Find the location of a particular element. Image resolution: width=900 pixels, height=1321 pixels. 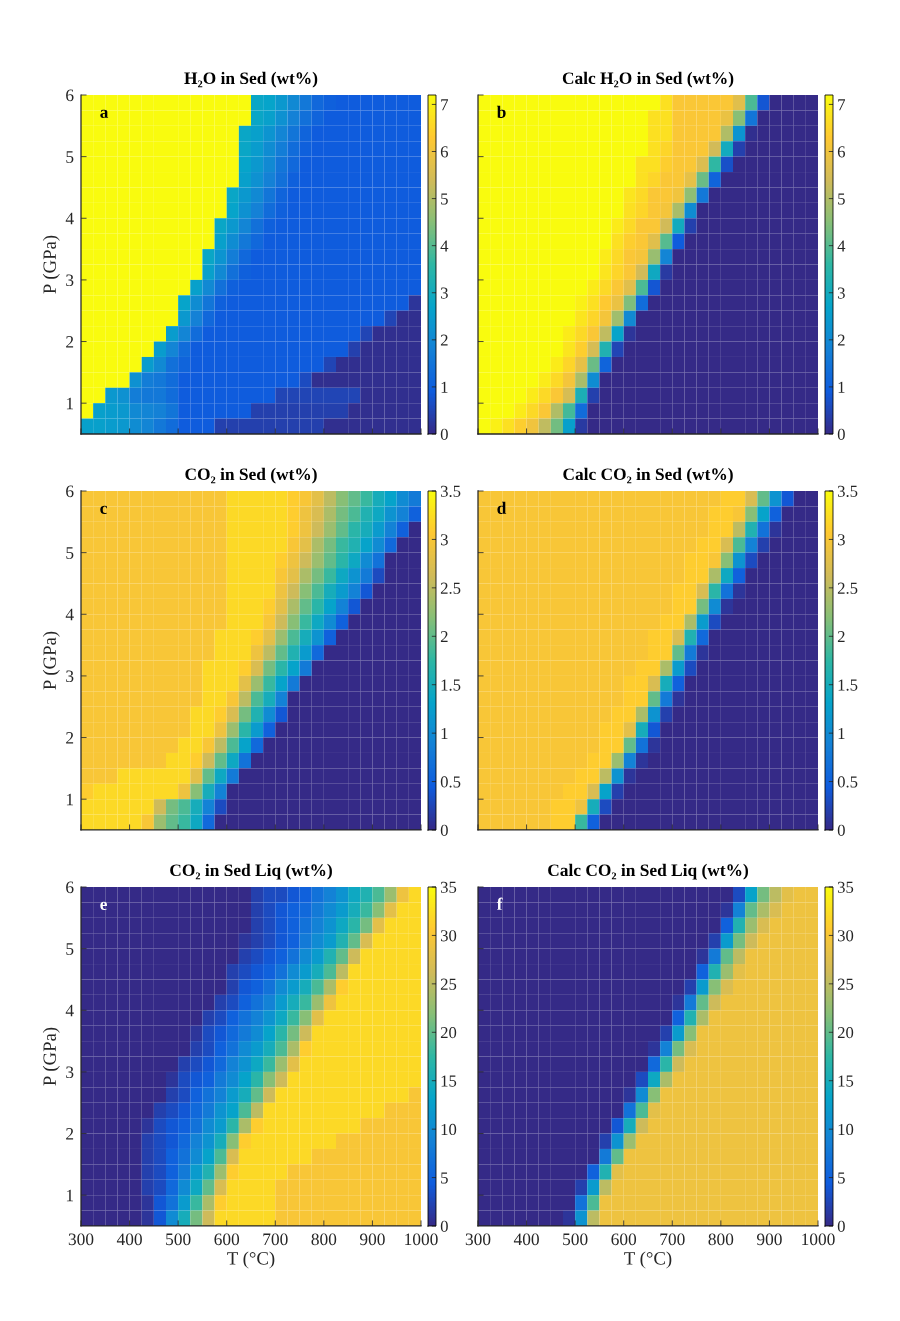

chart-title: Calc CO₂ in Sed (wt%) is located at coordinates (648, 475).